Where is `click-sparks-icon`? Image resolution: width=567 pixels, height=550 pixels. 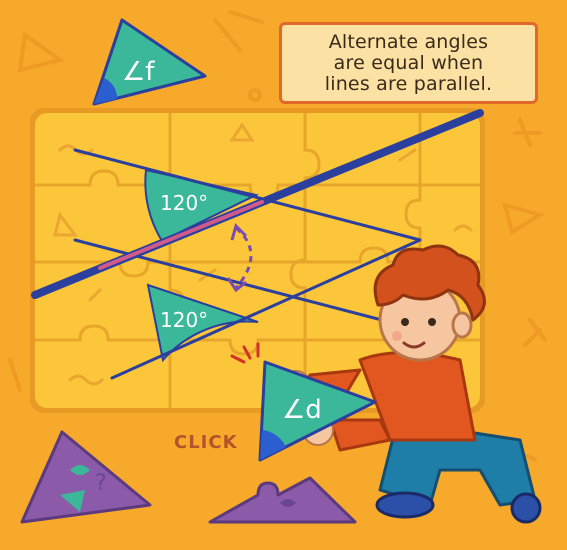 click-sparks-icon is located at coordinates (245, 353).